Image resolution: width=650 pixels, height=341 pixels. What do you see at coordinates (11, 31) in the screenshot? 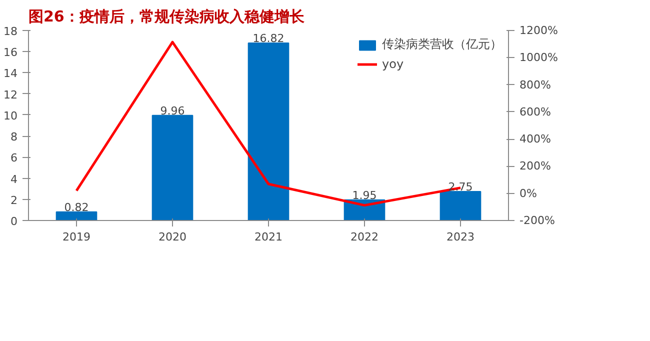
I see `y-tick-label: 18` at bounding box center [11, 31].